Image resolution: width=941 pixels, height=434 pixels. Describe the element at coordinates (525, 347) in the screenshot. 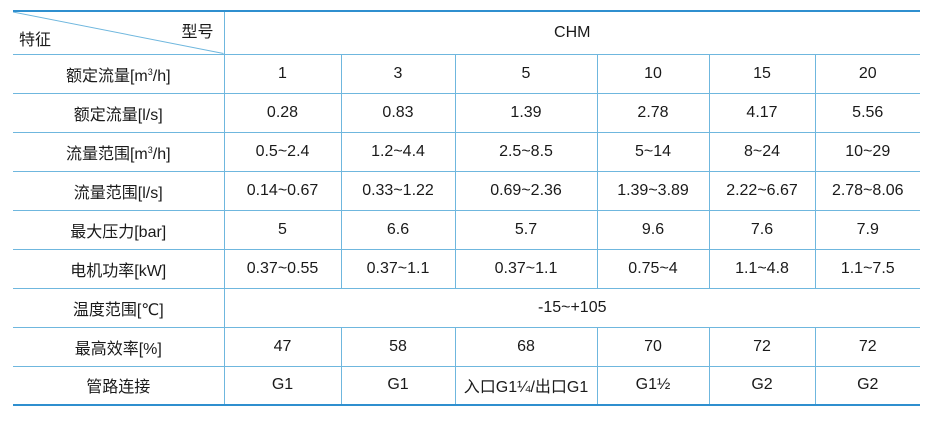

I see `table-cell: 68` at that location.